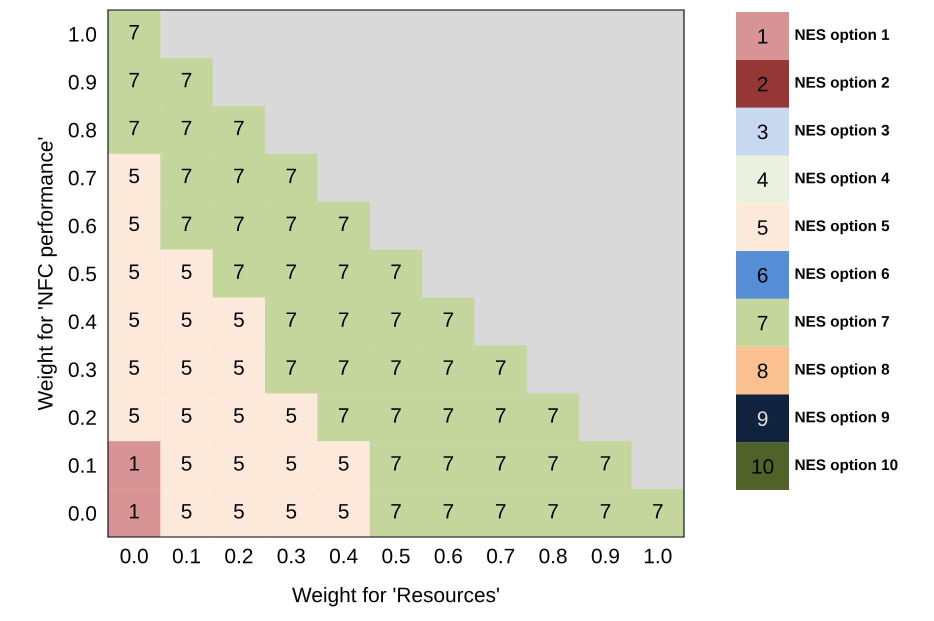 The image size is (934, 621). What do you see at coordinates (843, 275) in the screenshot?
I see `text: NES option 6` at bounding box center [843, 275].